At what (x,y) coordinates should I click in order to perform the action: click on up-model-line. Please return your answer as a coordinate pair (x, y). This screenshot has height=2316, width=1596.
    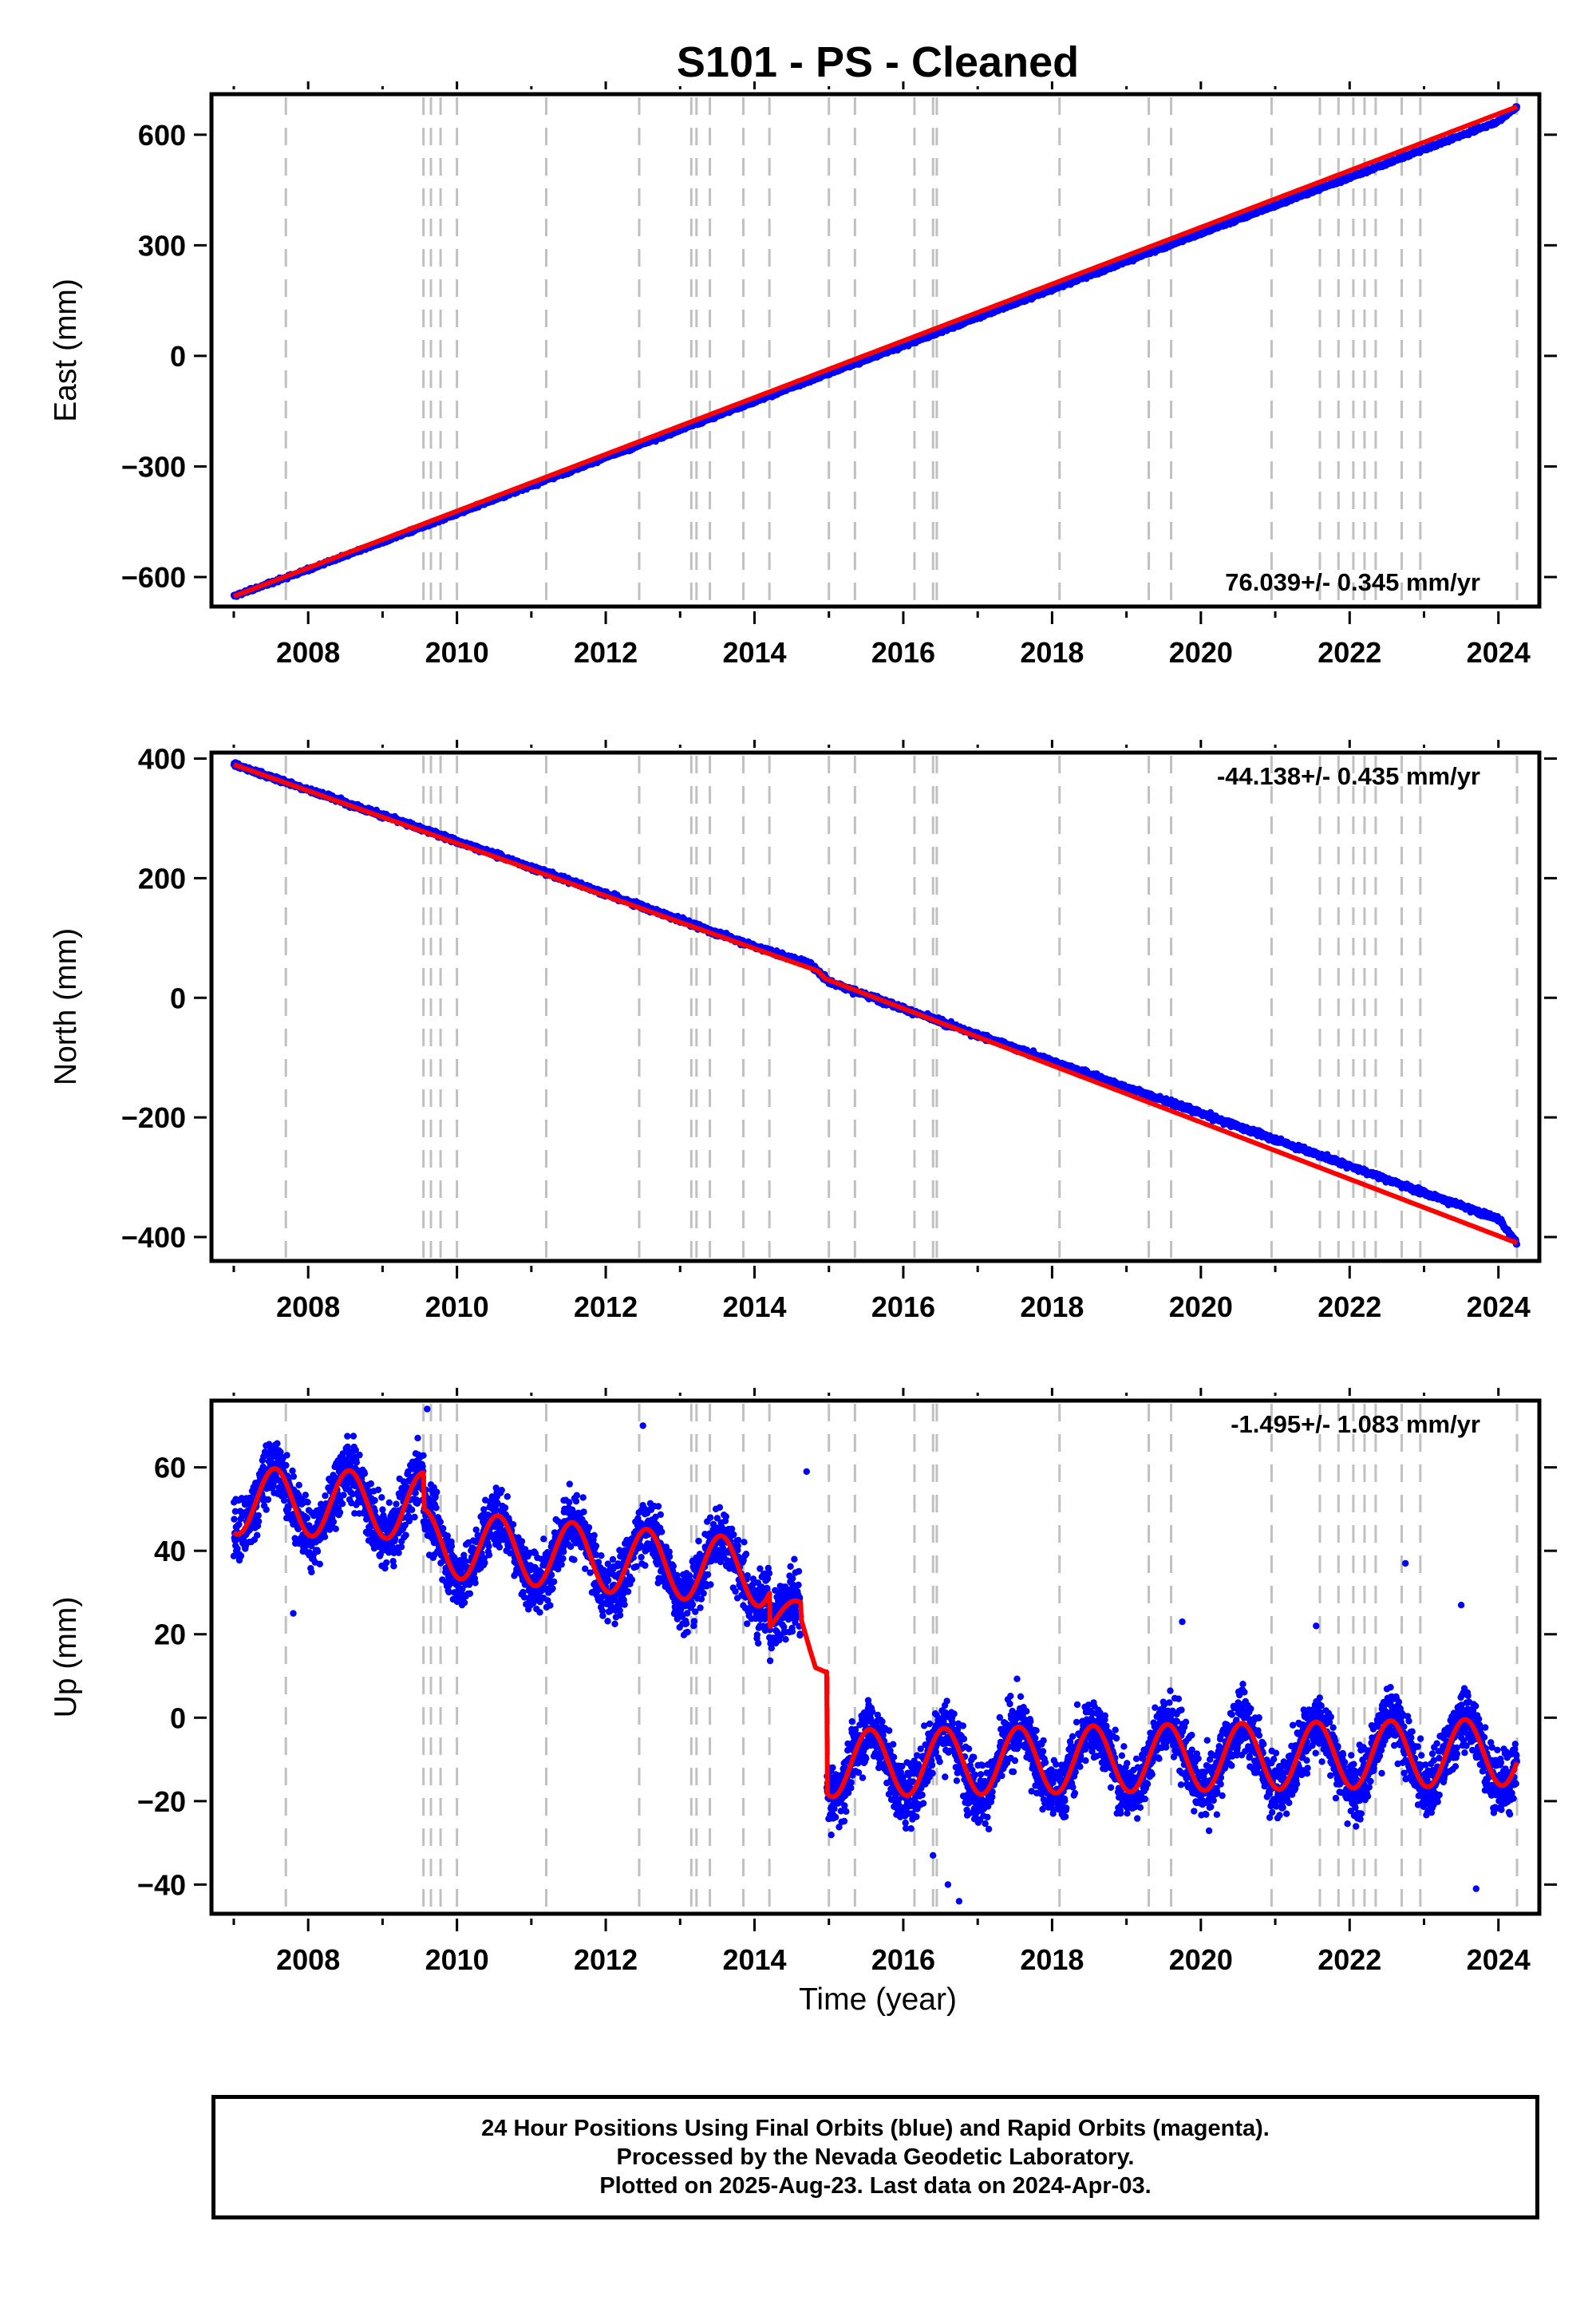
    Looking at the image, I should click on (875, 1633).